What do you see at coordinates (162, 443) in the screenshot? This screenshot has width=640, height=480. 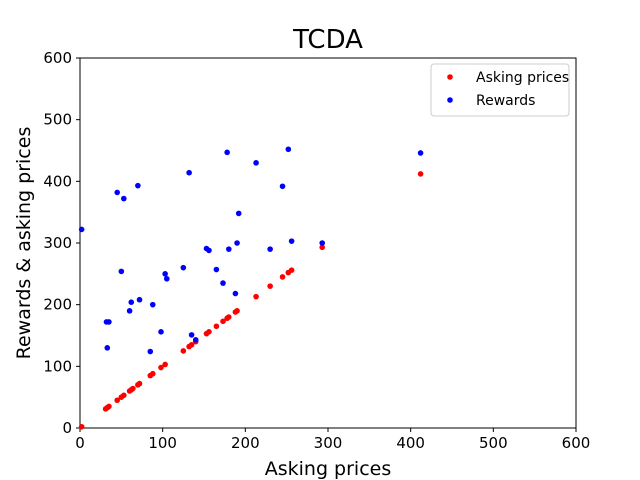 I see `x-tick-label: 100` at bounding box center [162, 443].